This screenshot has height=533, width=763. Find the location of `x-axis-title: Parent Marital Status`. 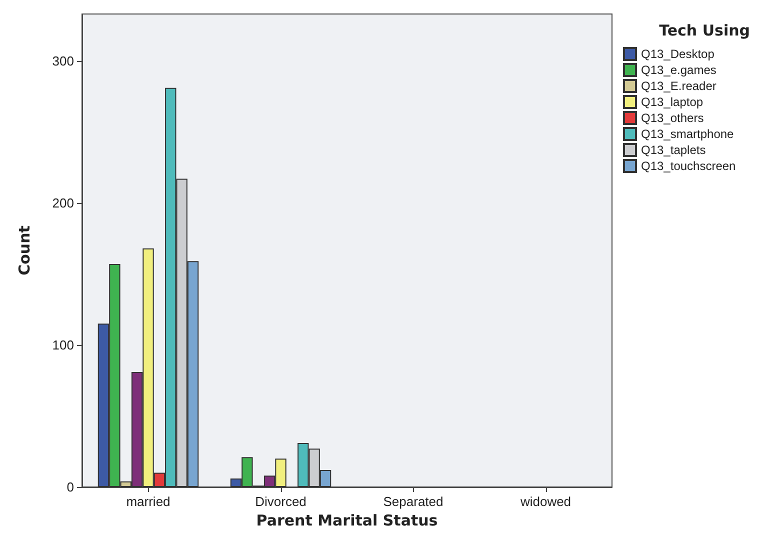

x-axis-title: Parent Marital Status is located at coordinates (347, 521).